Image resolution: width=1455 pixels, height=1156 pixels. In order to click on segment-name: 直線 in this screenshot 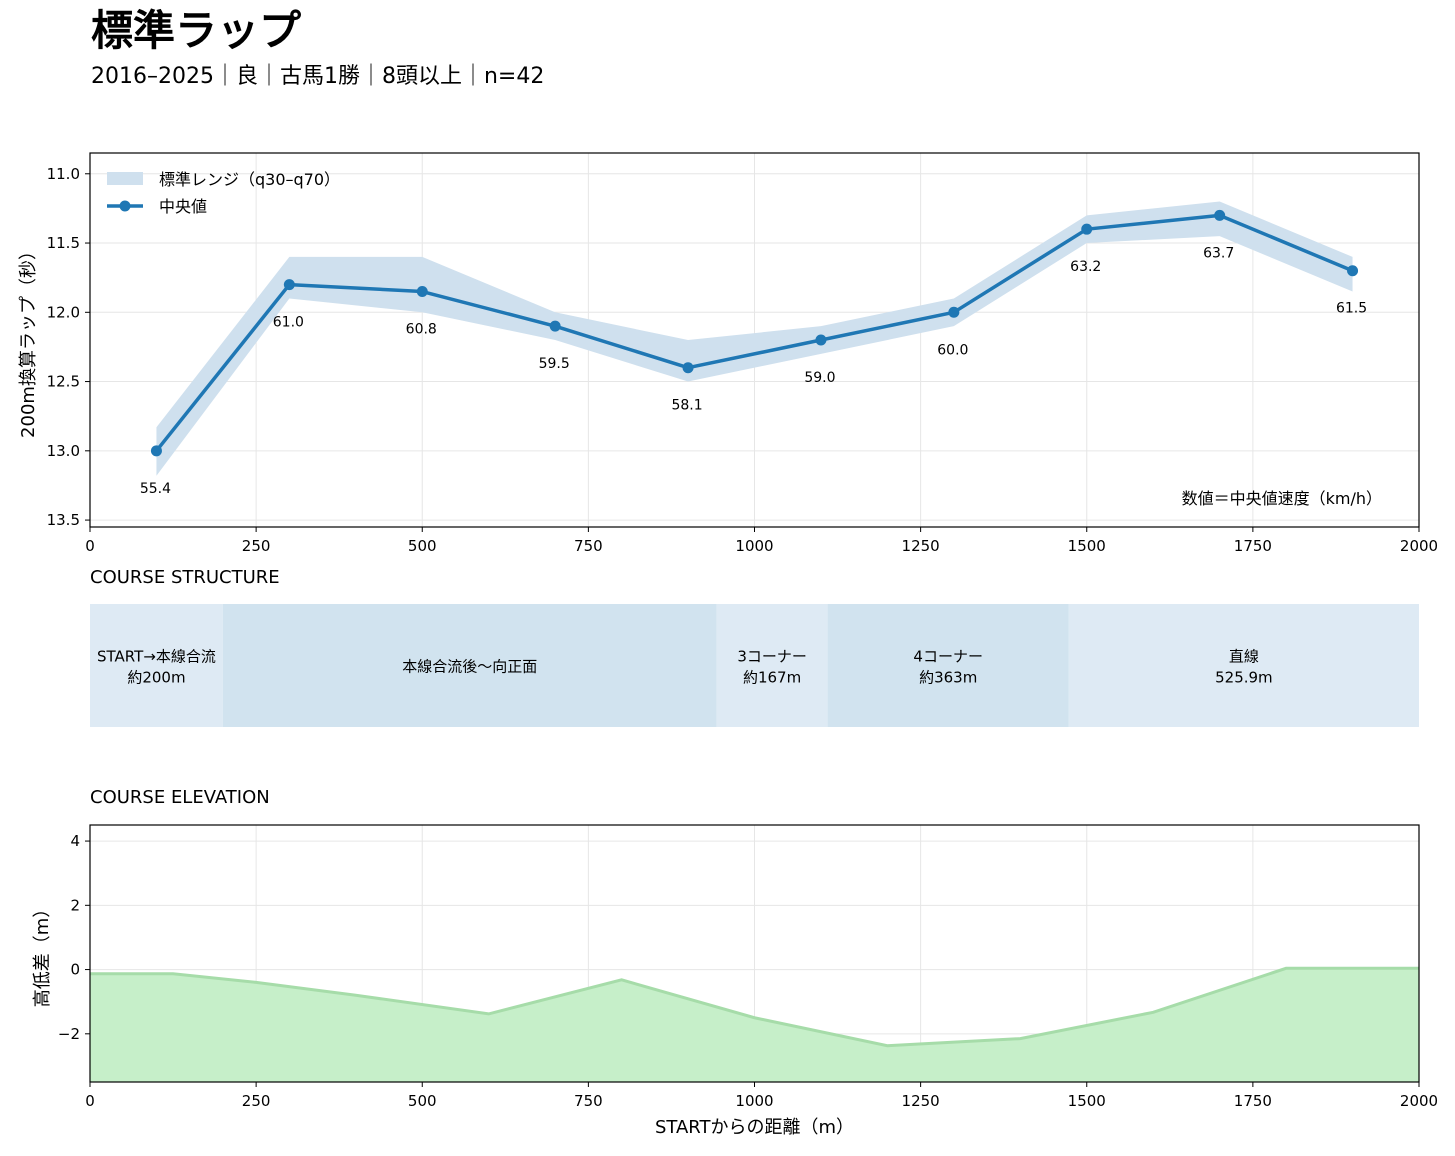, I will do `click(1244, 657)`.